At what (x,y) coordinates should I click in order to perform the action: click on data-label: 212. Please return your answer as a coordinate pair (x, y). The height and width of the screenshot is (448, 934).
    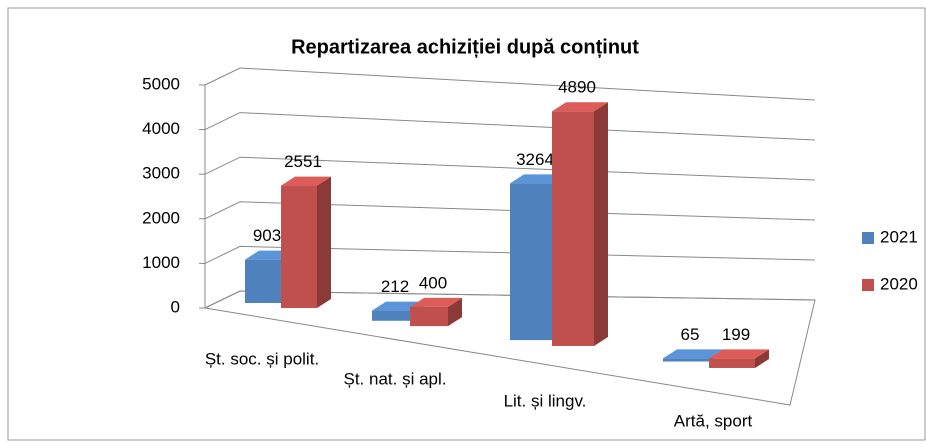
    Looking at the image, I should click on (395, 286).